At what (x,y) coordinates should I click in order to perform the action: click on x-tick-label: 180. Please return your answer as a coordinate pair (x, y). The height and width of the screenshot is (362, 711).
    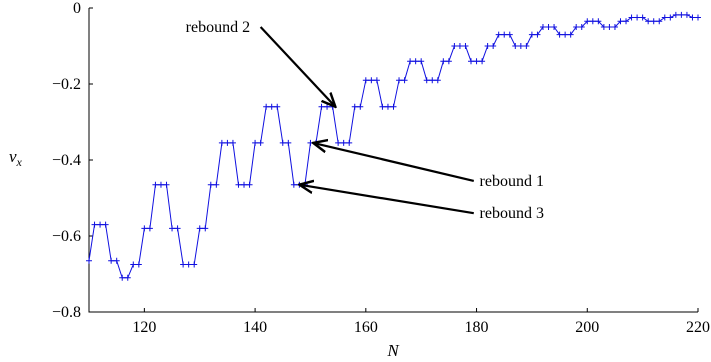
    Looking at the image, I should click on (477, 327).